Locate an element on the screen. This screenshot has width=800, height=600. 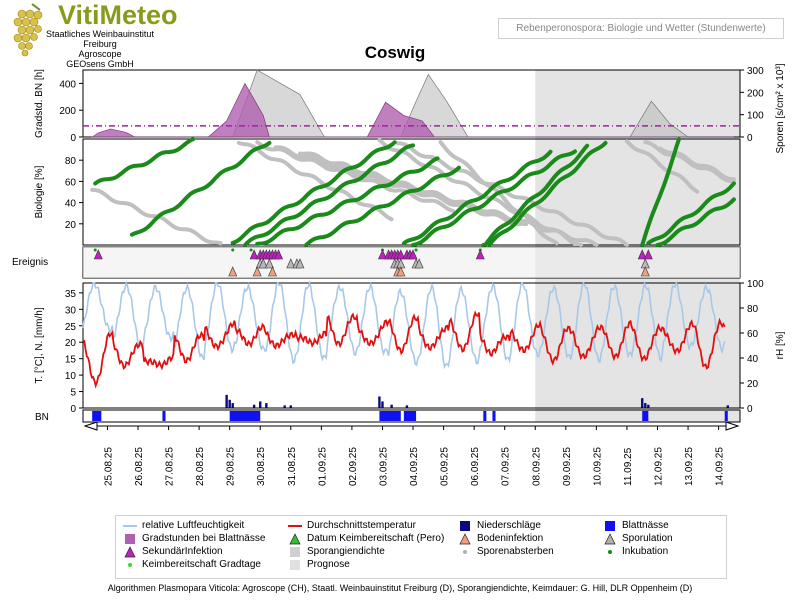
wx-left-tick-label: 20 is located at coordinates (71, 343).